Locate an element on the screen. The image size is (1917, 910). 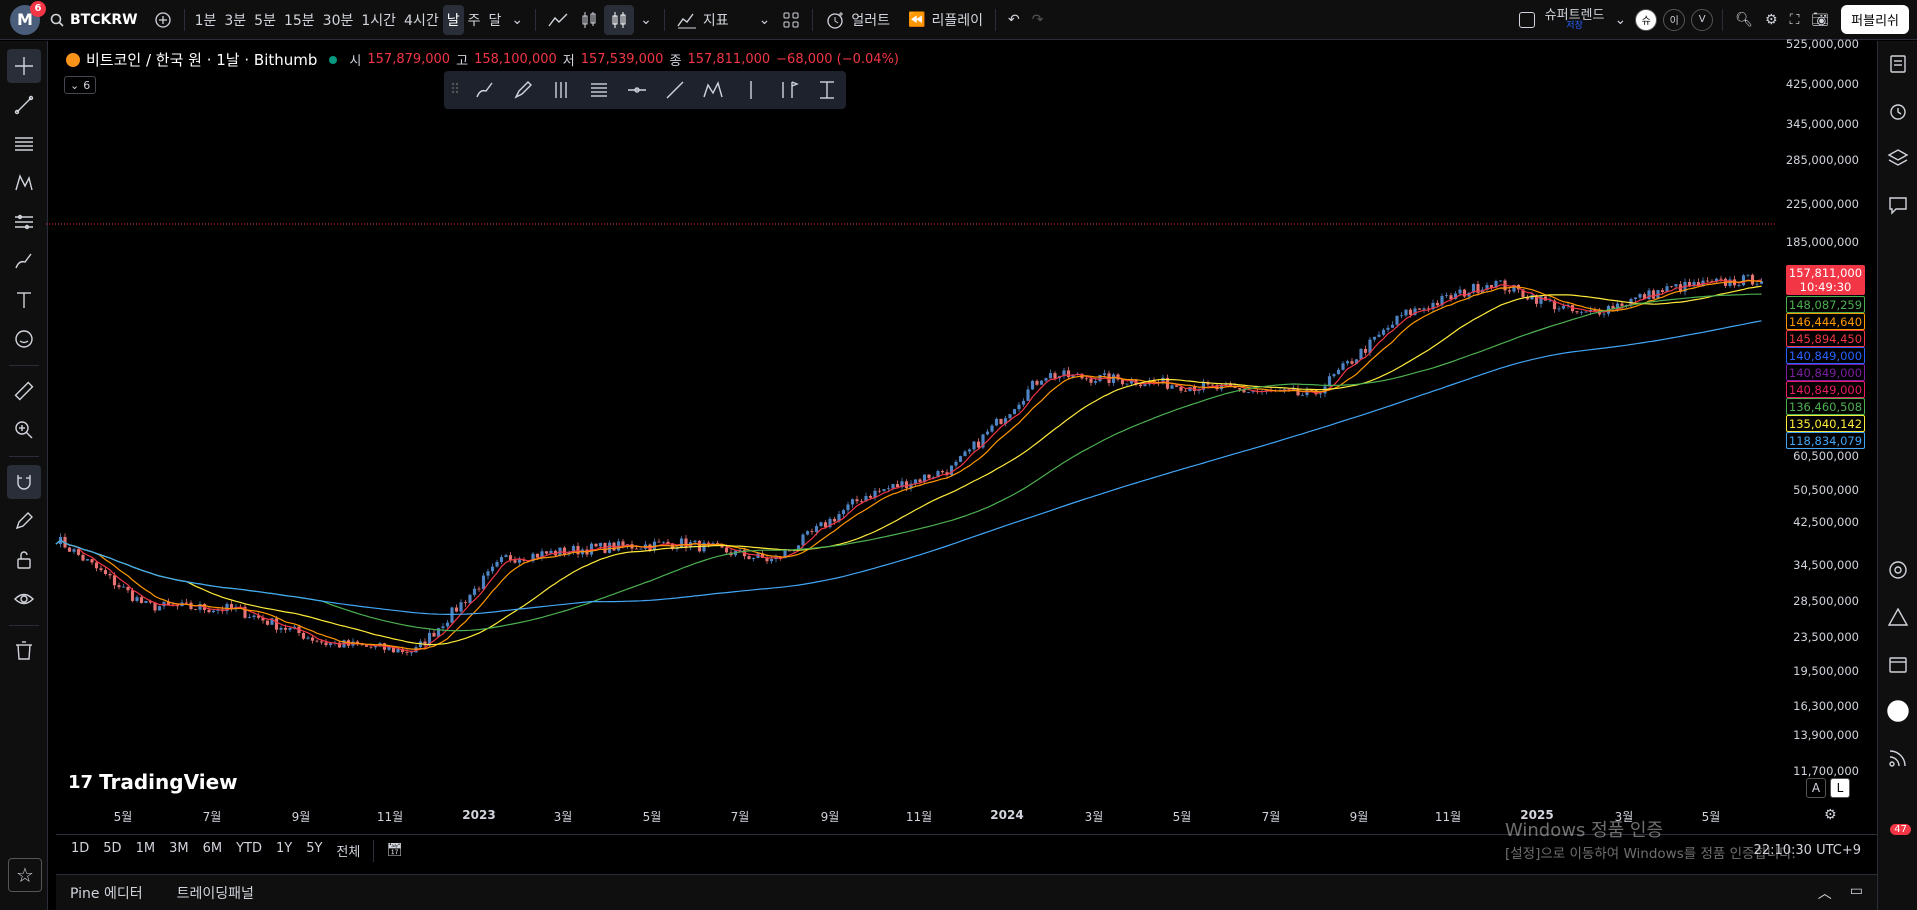
interval-7: 날 is located at coordinates (453, 19).